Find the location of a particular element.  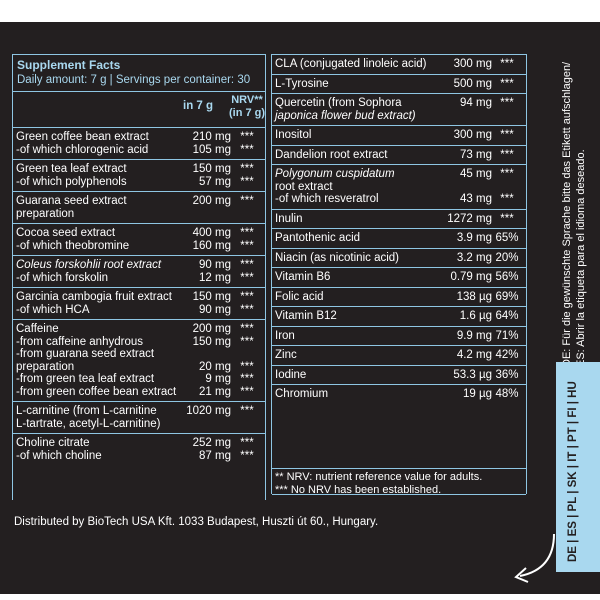

nrv-value: 56% is located at coordinates (507, 277).